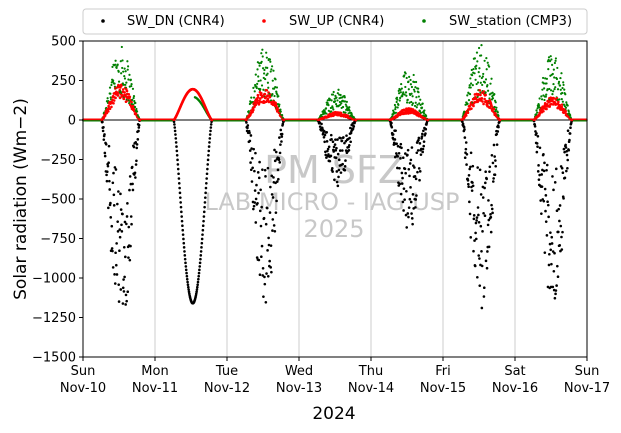 The height and width of the screenshot is (433, 621). Describe the element at coordinates (54, 279) in the screenshot. I see `y-tick-label: −1000` at that location.